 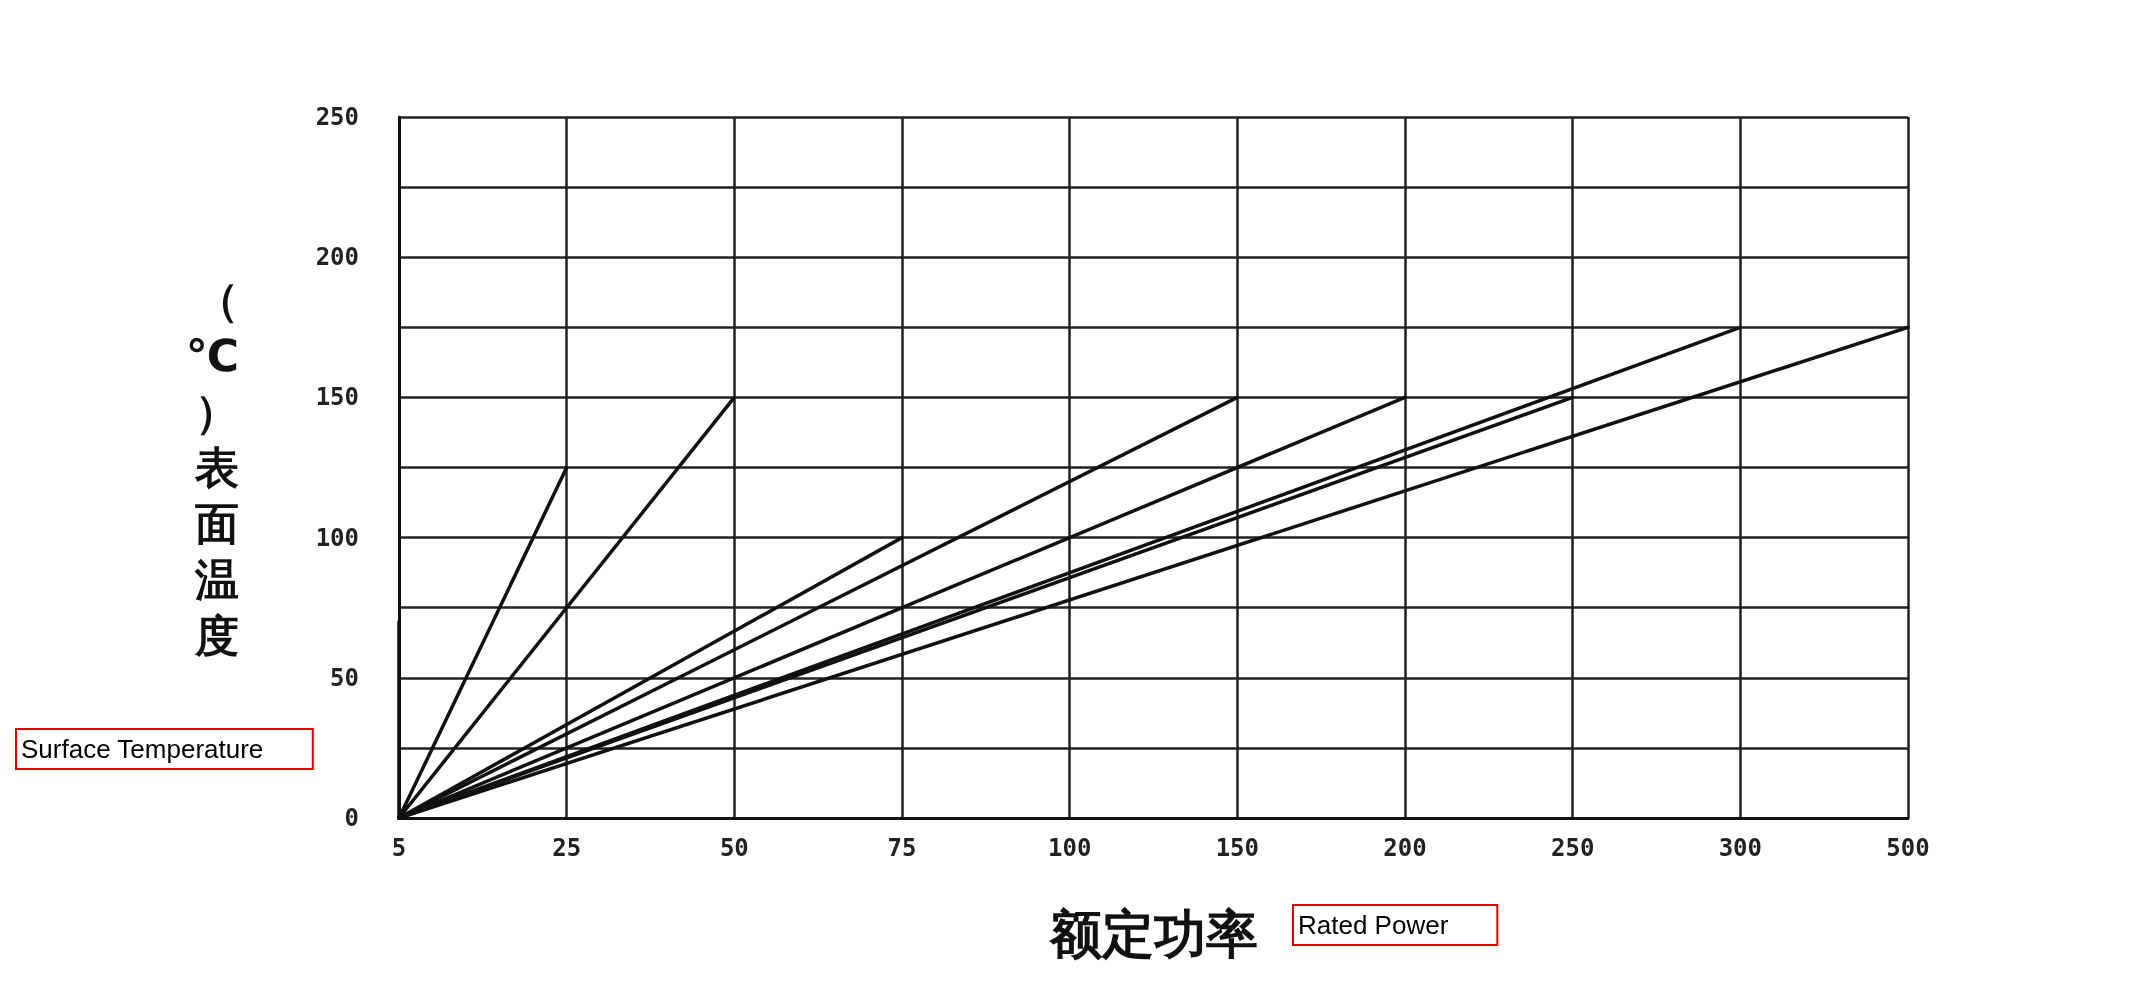 I want to click on x-tick-label: 75, so click(x=902, y=848).